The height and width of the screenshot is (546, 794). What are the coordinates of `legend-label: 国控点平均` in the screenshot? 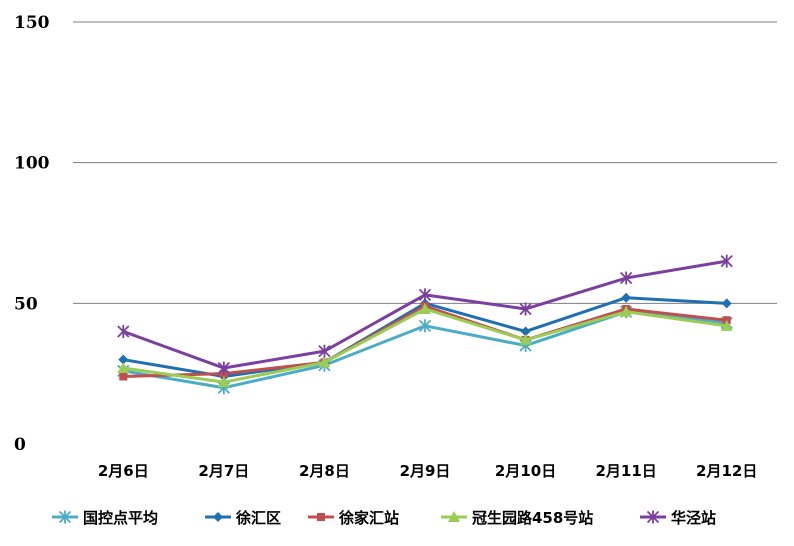 It's located at (120, 518).